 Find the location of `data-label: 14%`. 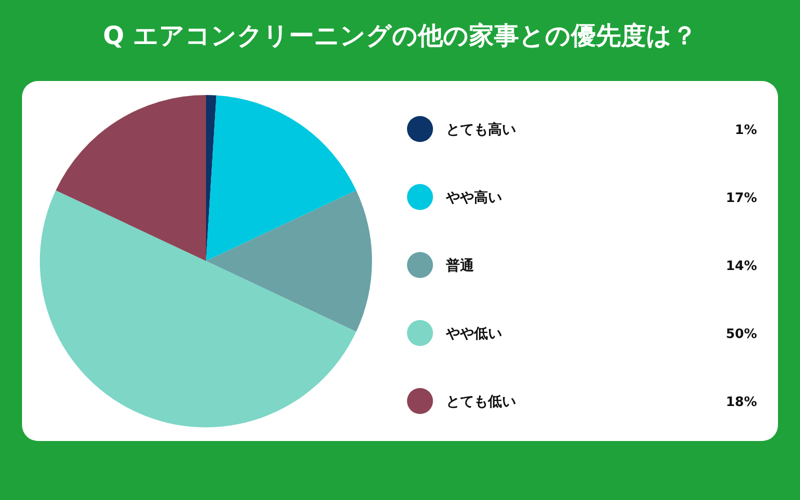

data-label: 14% is located at coordinates (741, 266).